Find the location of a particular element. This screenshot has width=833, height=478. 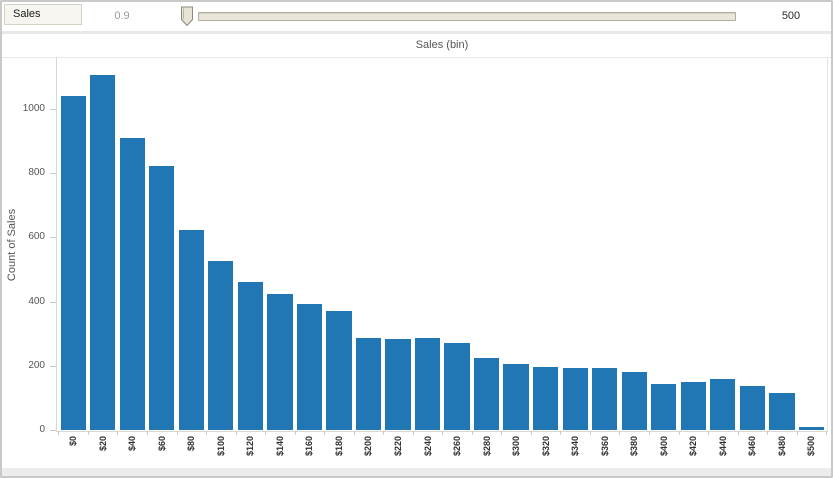

x-tick-label-text: $200 is located at coordinates (368, 446).